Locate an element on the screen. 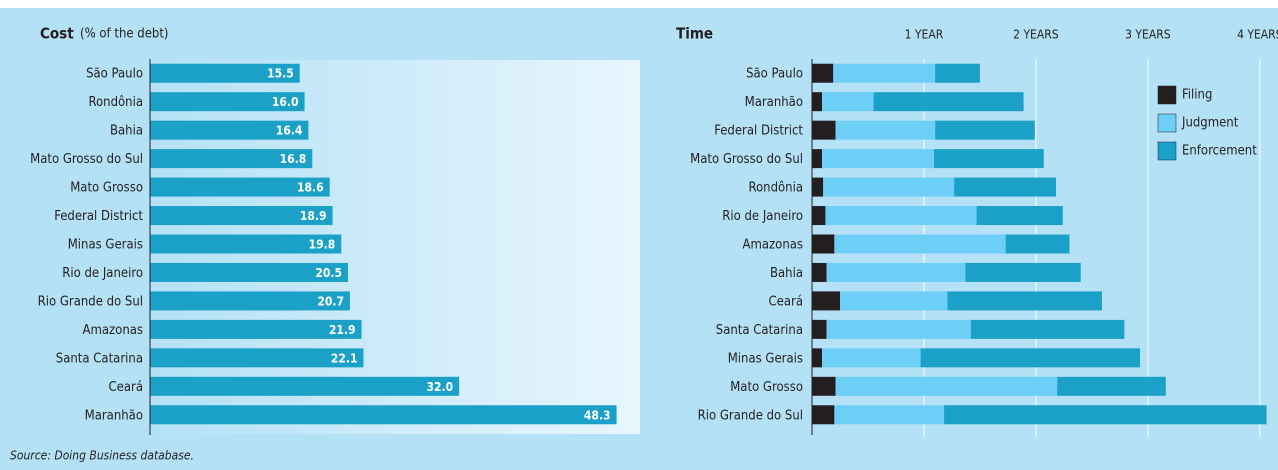 Image resolution: width=1278 pixels, height=470 pixels. data-label: 18.6 is located at coordinates (310, 188).